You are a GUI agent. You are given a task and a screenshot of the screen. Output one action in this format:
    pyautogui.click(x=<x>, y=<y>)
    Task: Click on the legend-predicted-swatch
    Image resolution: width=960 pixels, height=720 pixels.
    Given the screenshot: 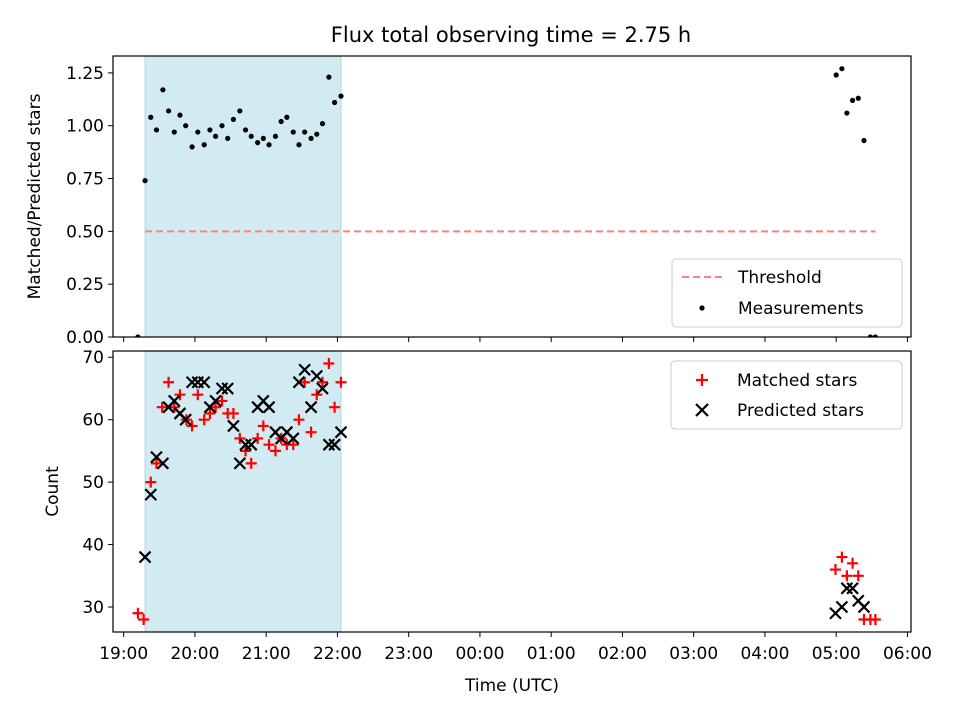 What is the action you would take?
    pyautogui.click(x=702, y=410)
    